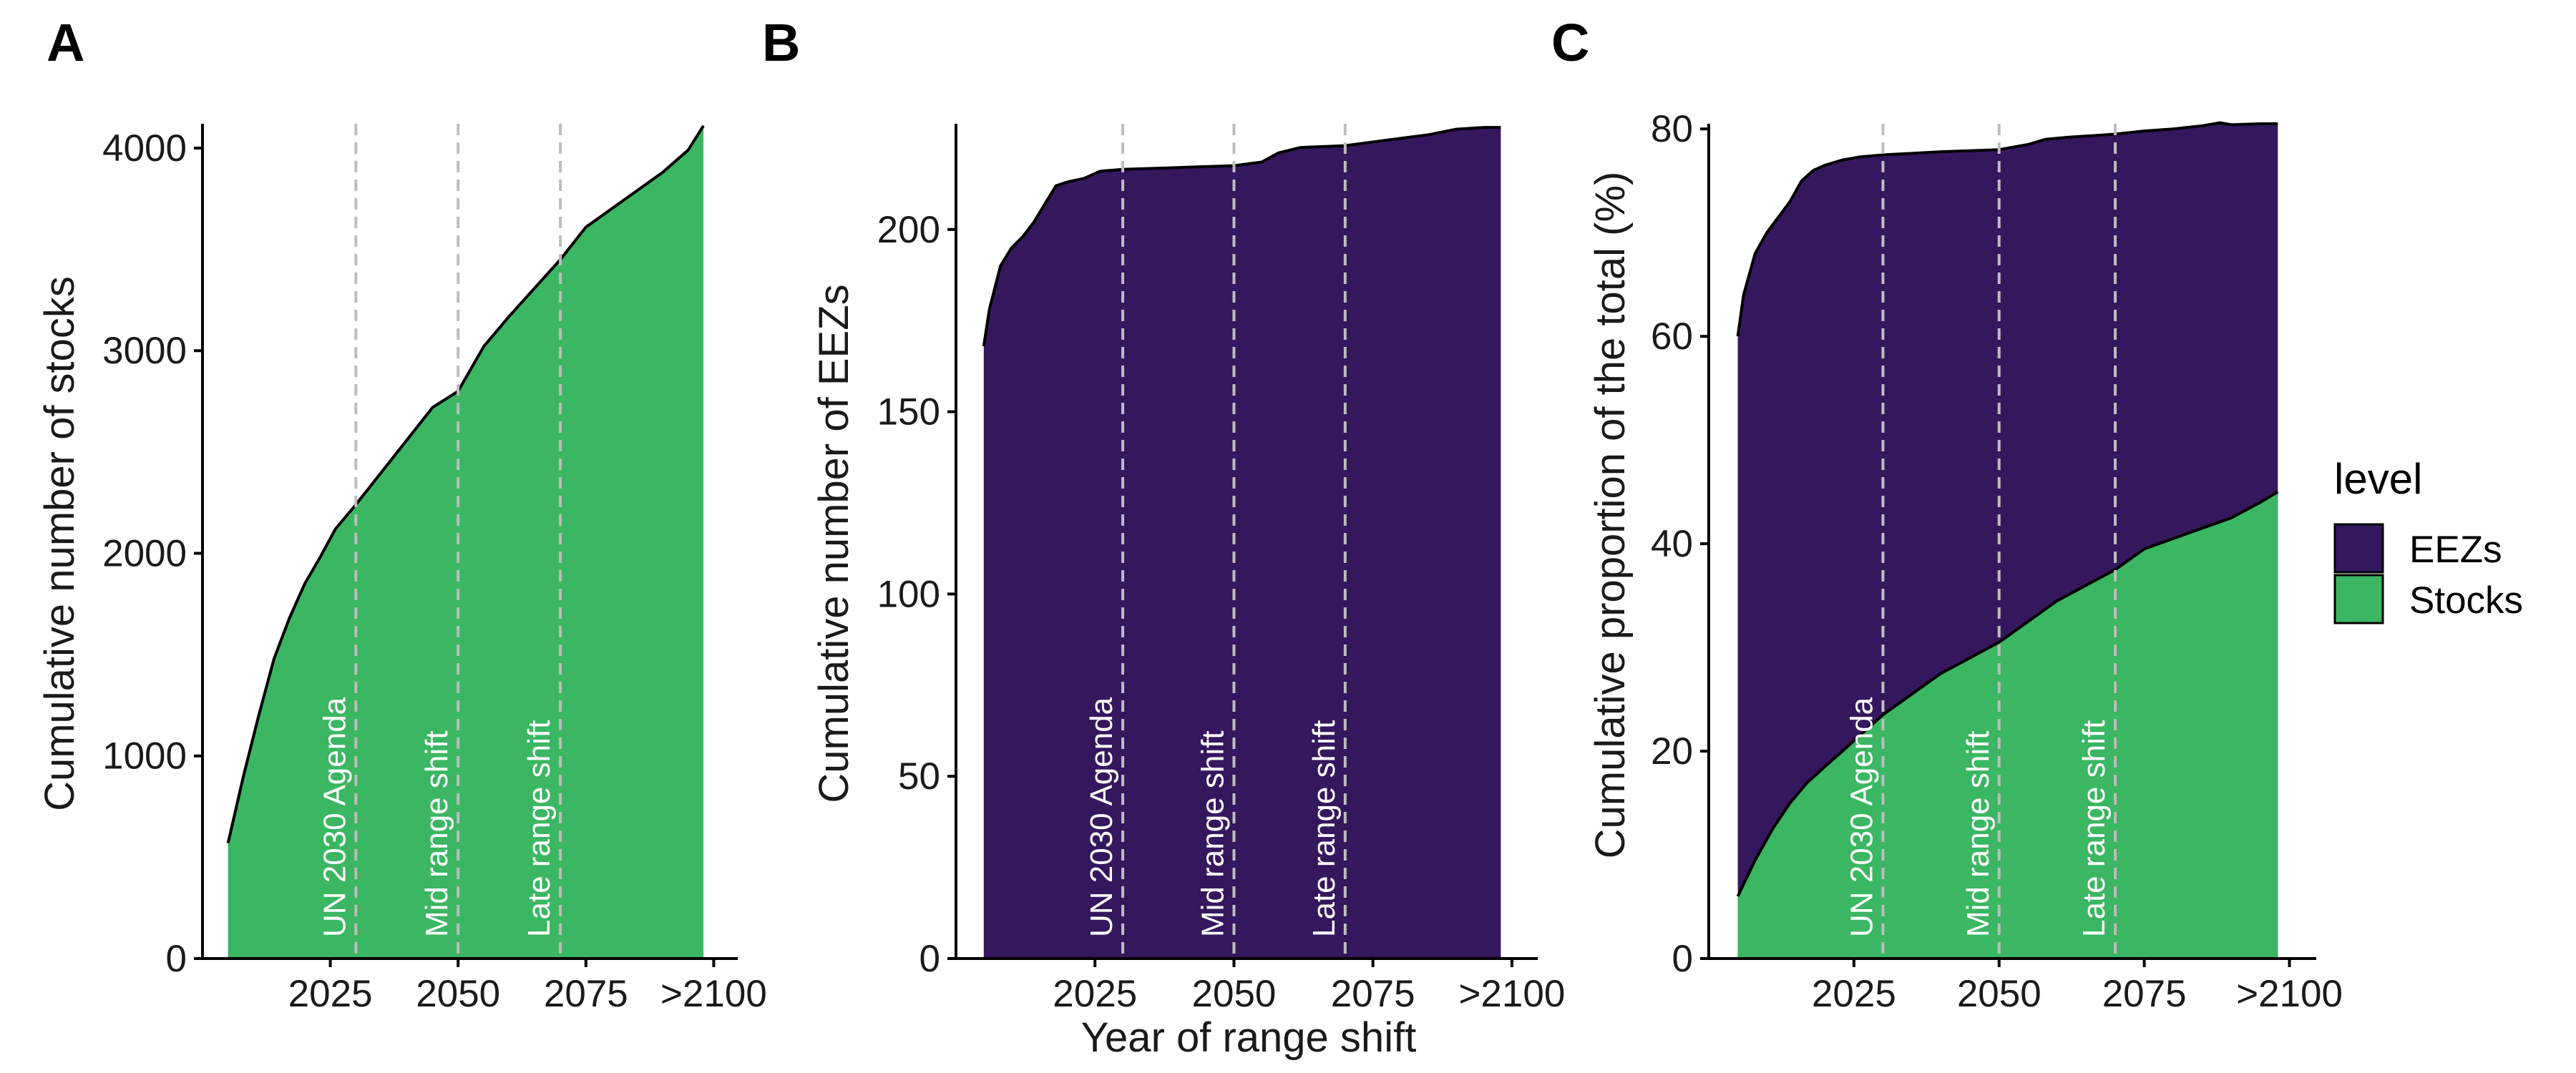 The height and width of the screenshot is (1073, 2576). Describe the element at coordinates (144, 351) in the screenshot. I see `y-tick-label-panel-a: 3000` at that location.